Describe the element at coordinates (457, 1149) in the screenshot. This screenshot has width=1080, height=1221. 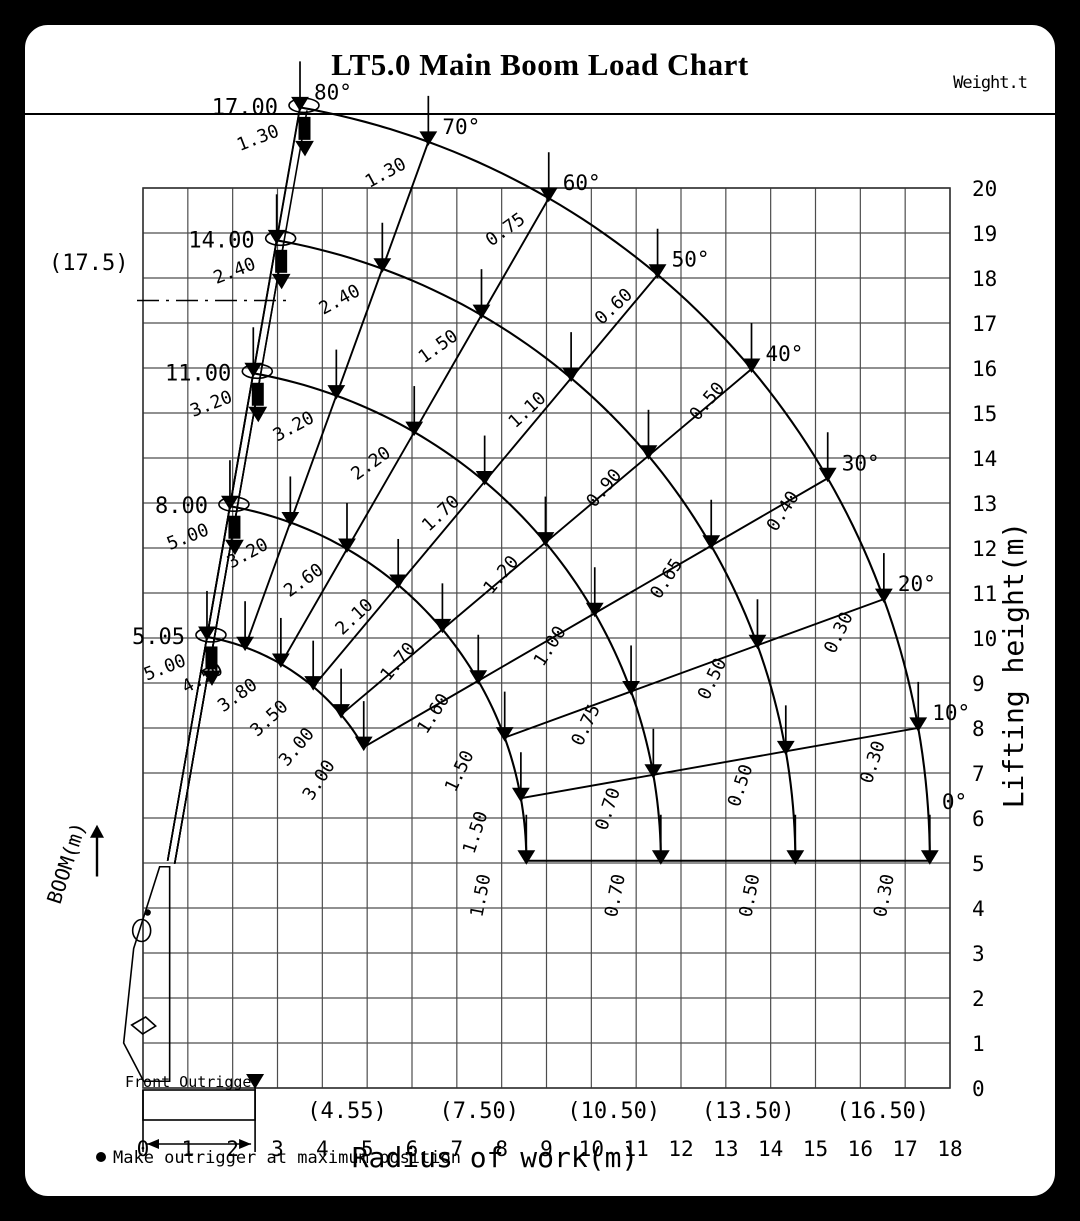
I see `x-tick-label: 7` at that location.